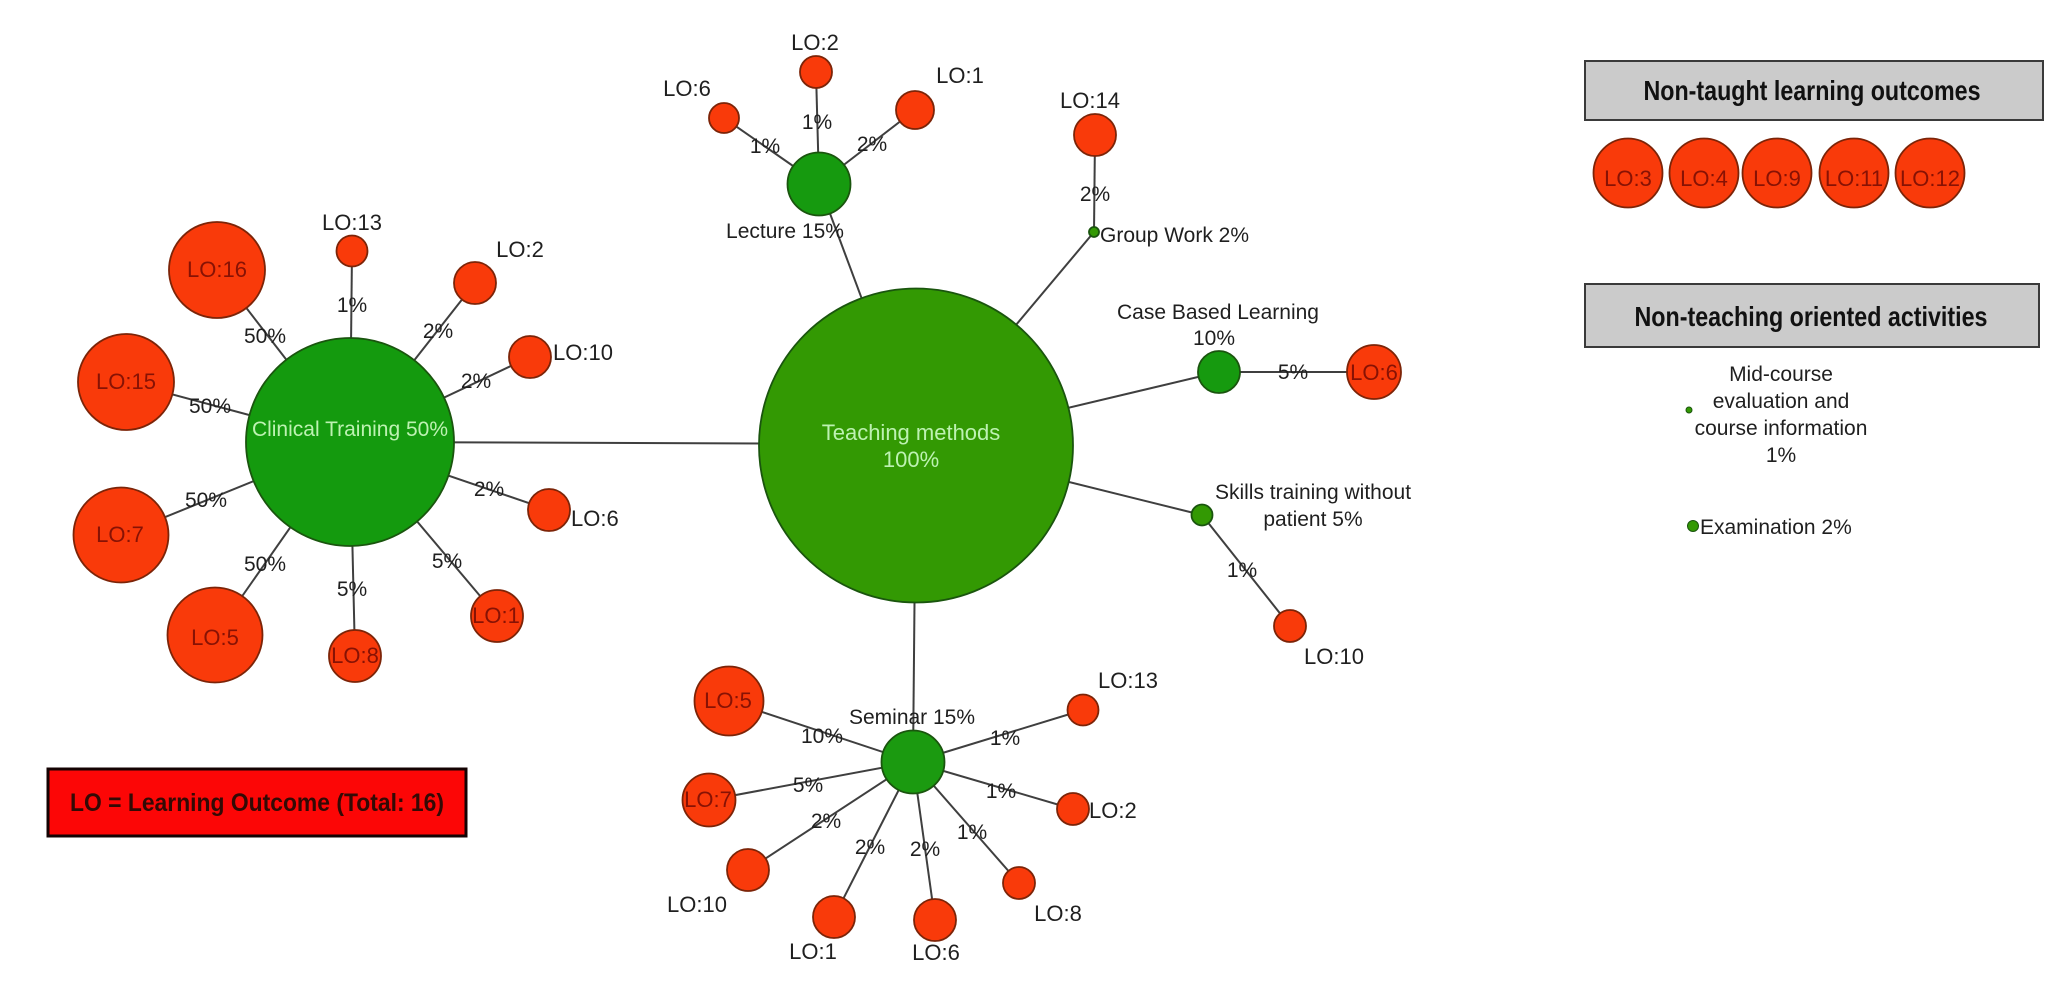 This screenshot has width=2059, height=1001. What do you see at coordinates (1777, 178) in the screenshot?
I see `svg-text: LO:9` at bounding box center [1777, 178].